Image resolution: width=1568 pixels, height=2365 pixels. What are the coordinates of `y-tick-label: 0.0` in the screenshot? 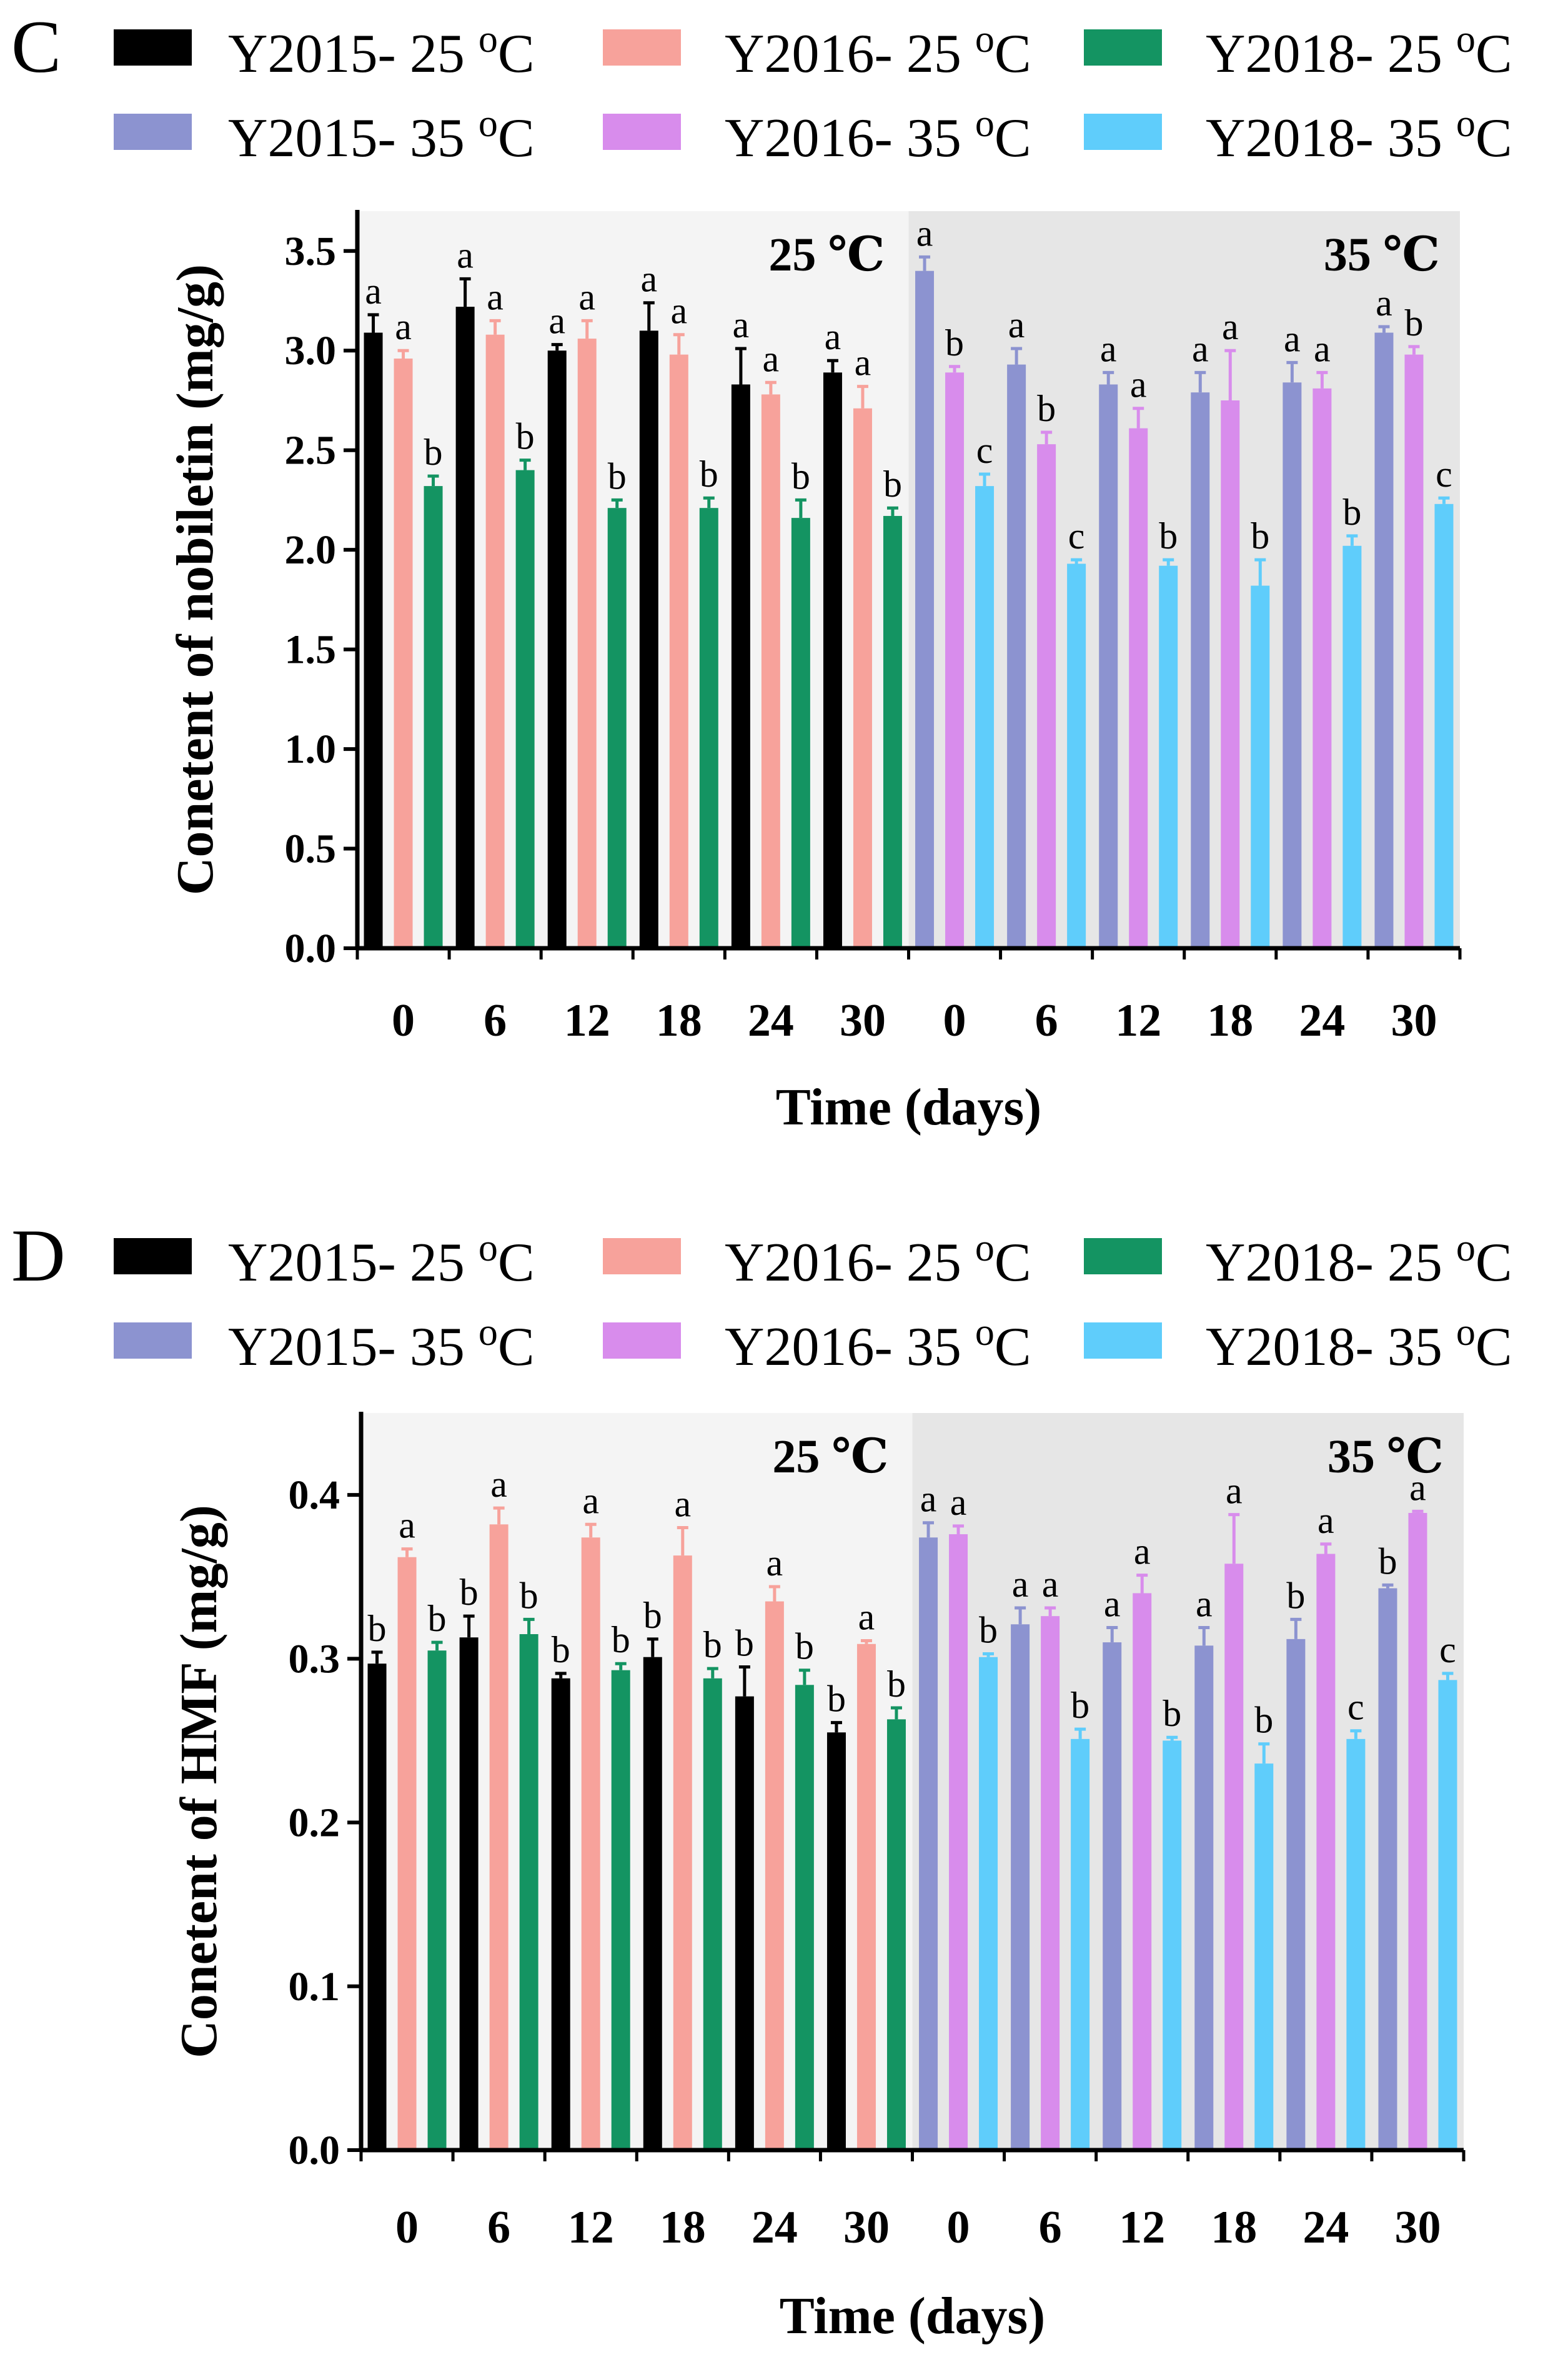 It's located at (314, 2150).